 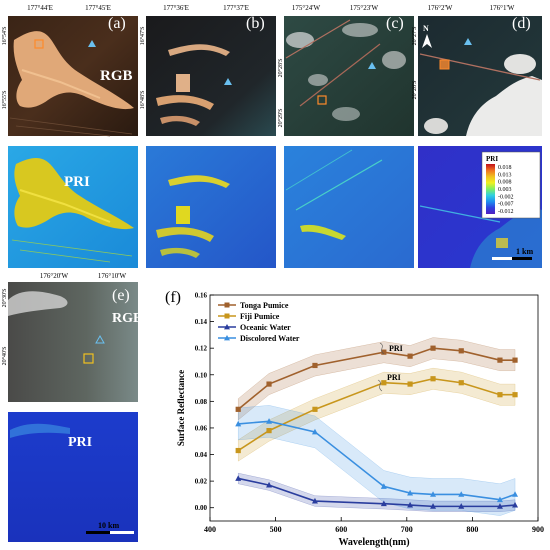 I want to click on chart-y-tick-label: 0.04, so click(x=201, y=455).